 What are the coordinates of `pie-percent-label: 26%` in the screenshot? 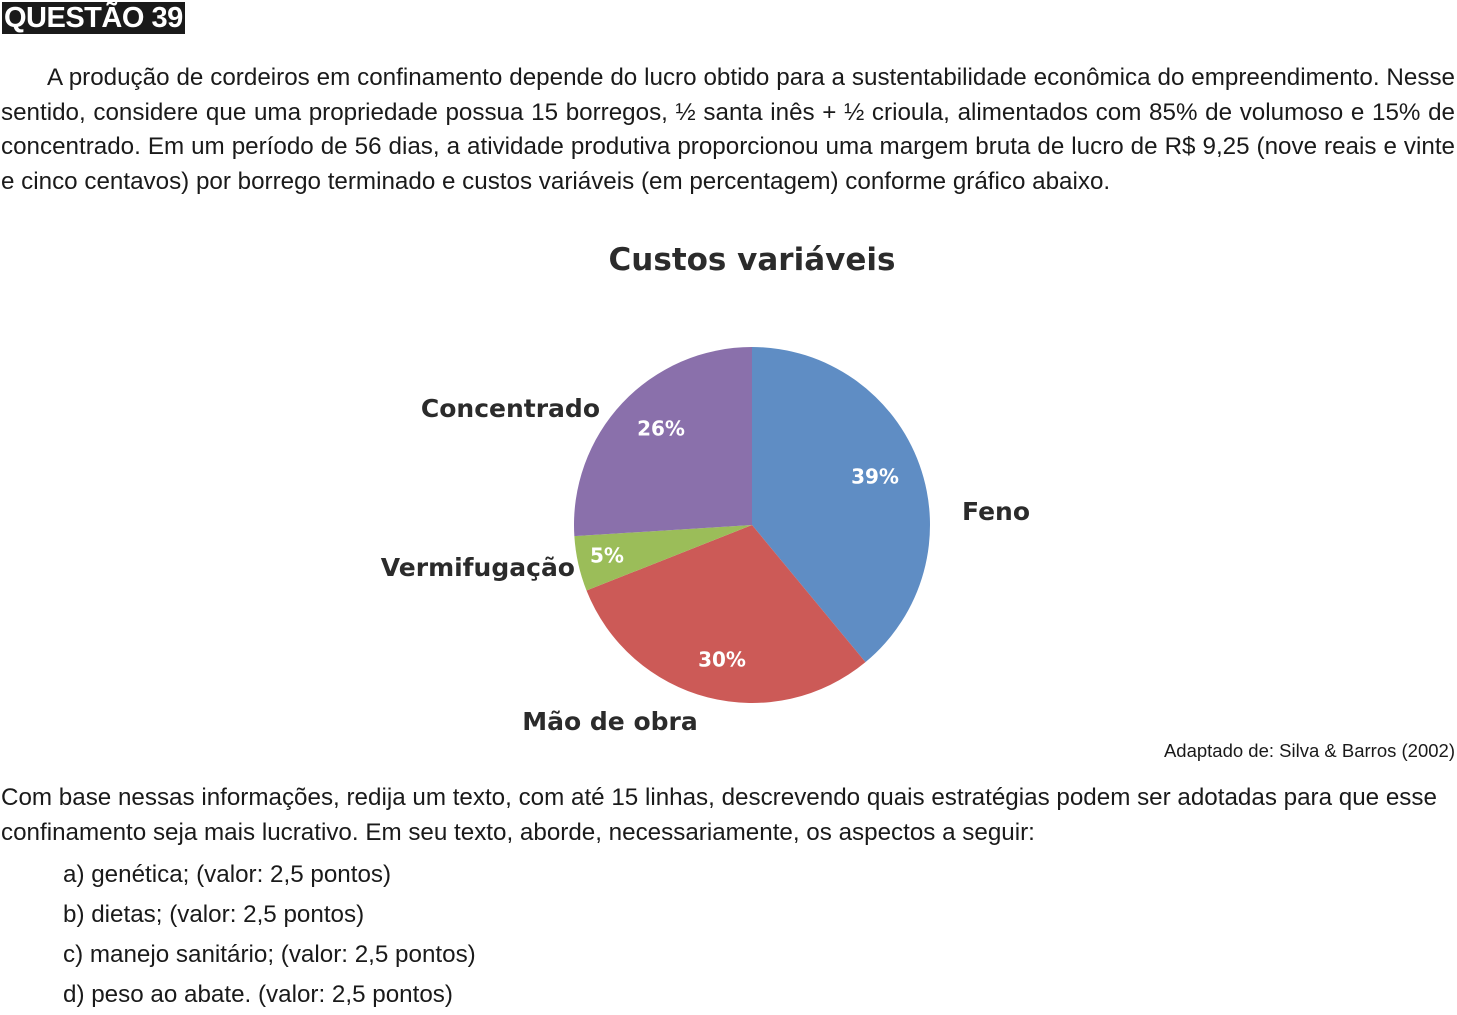 It's located at (661, 429).